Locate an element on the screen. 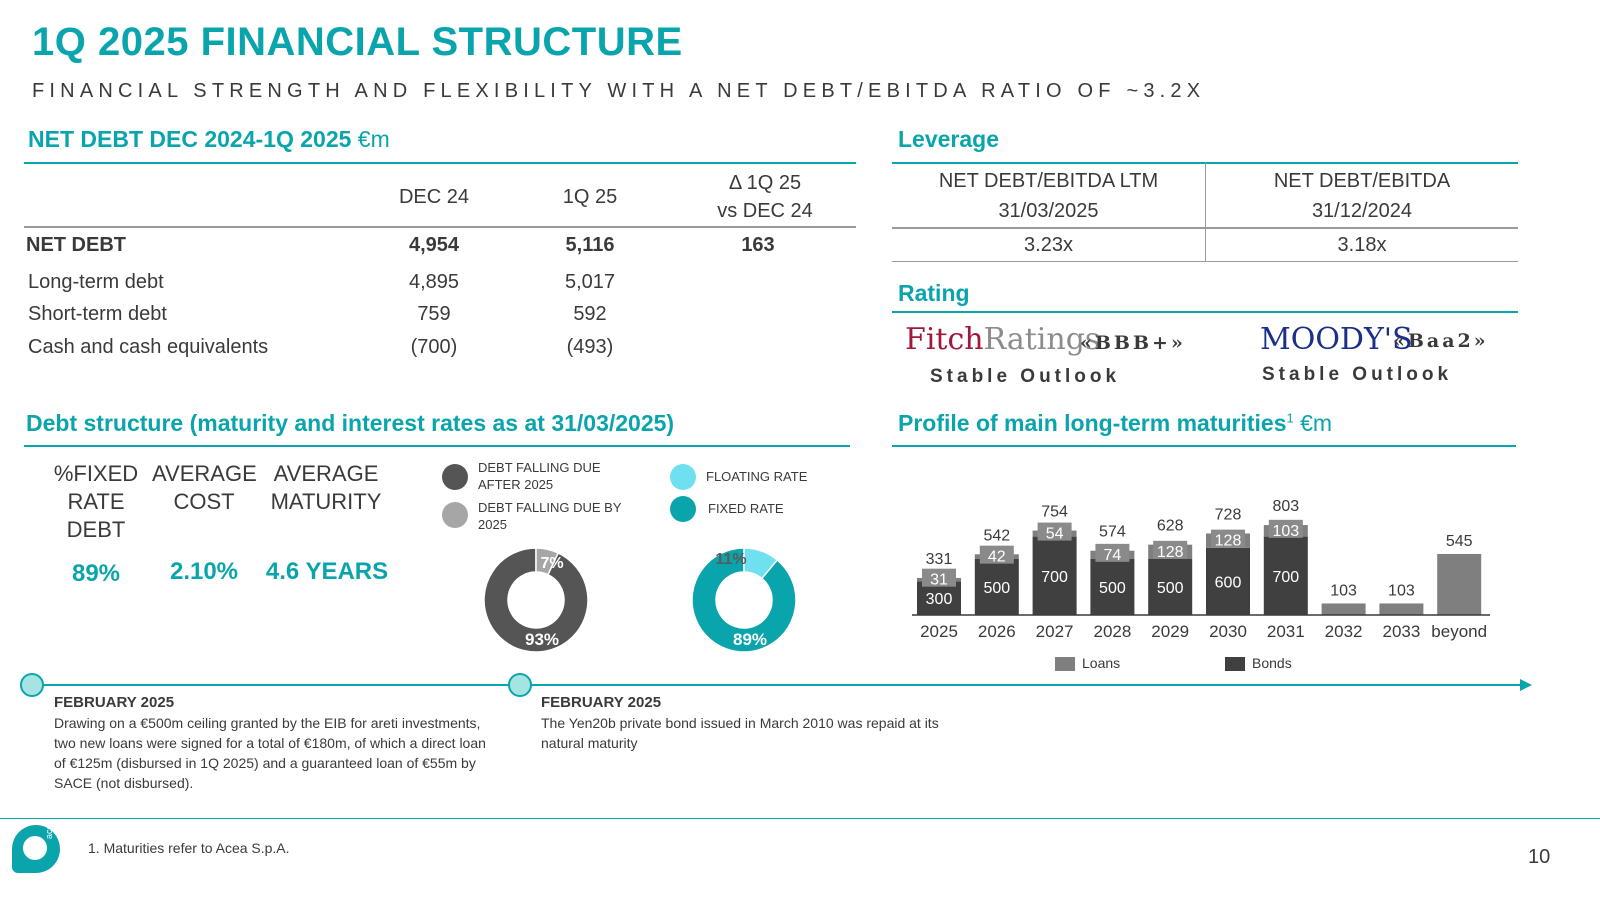 This screenshot has height=900, width=1600. legend-floating-swatch is located at coordinates (683, 477).